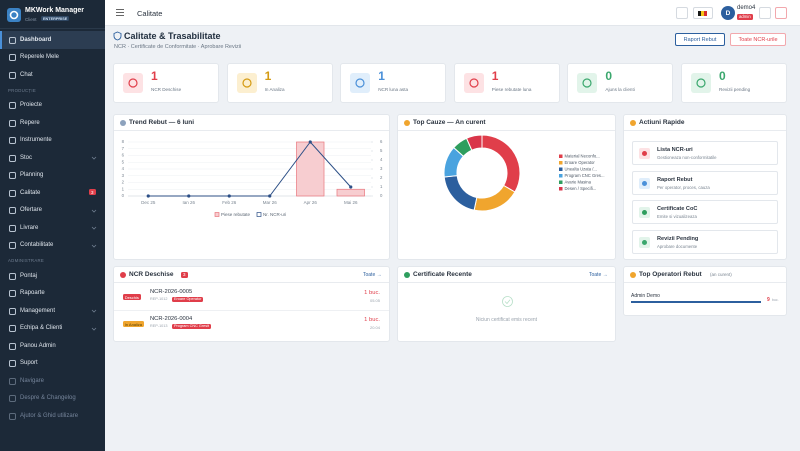  What do you see at coordinates (52, 193) in the screenshot?
I see `sidebar-item: Calitate 3` at bounding box center [52, 193].